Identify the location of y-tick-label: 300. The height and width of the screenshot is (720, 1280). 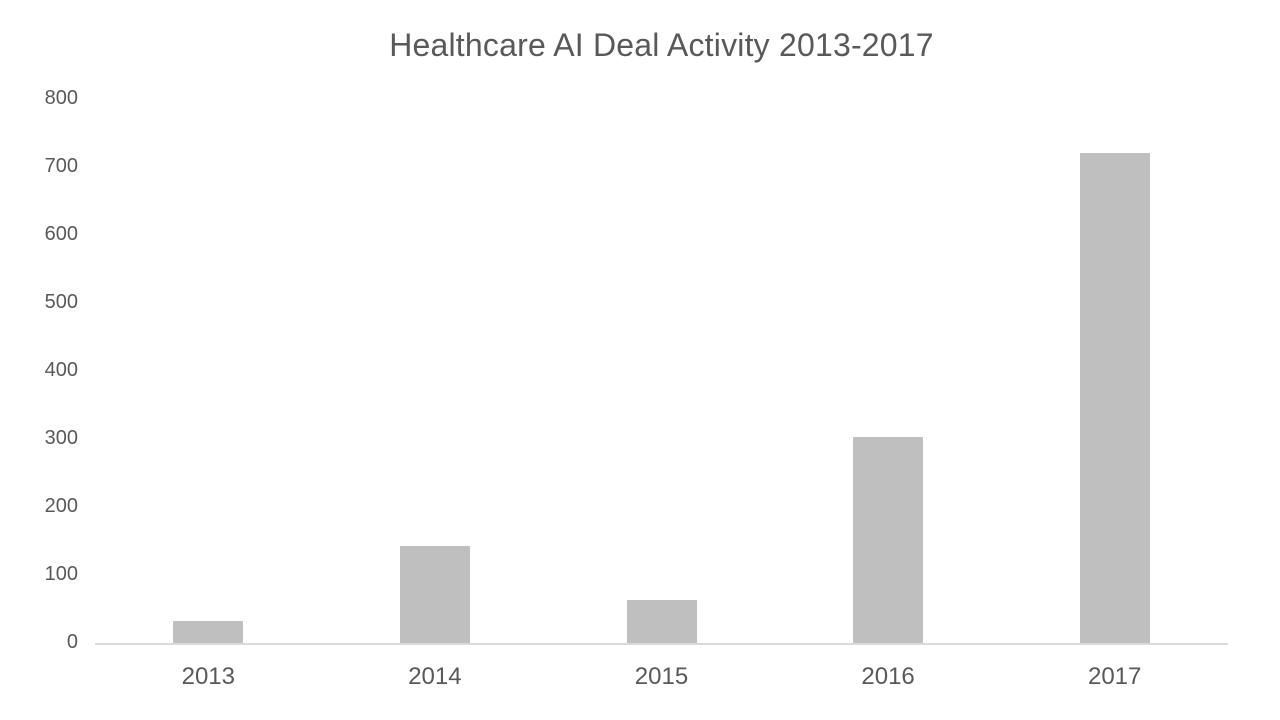
(61, 438).